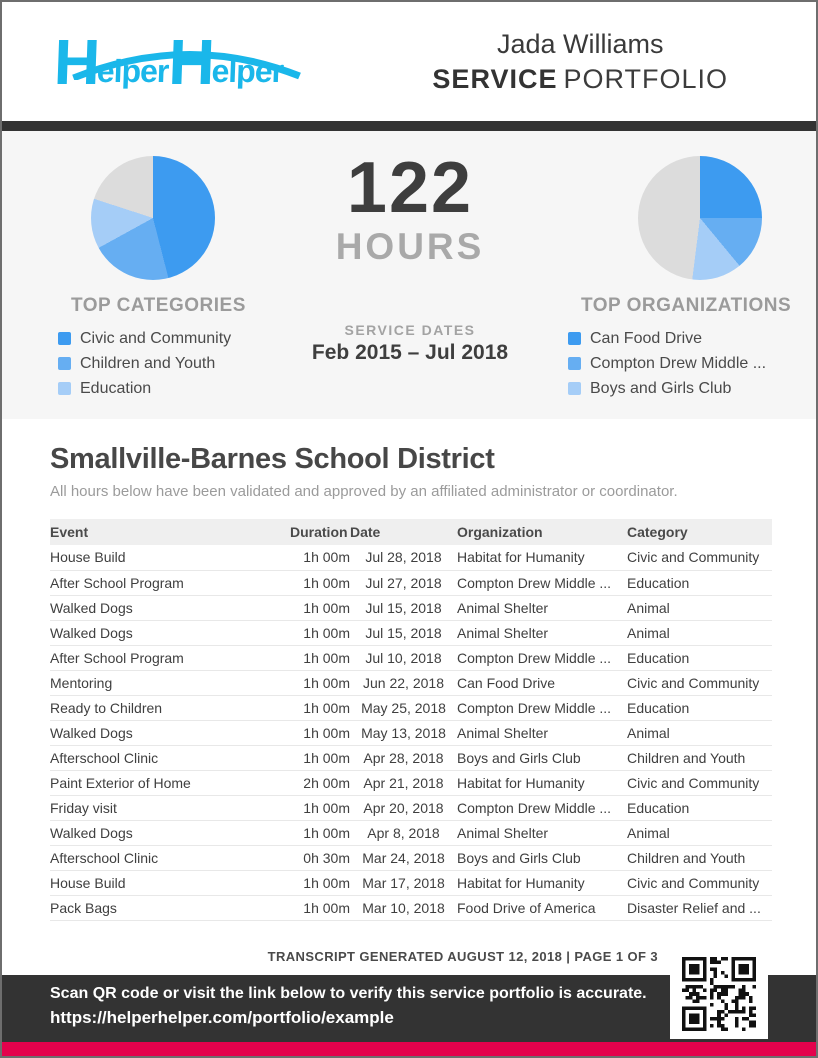  I want to click on legend-label: Boys and Girls Club, so click(661, 388).